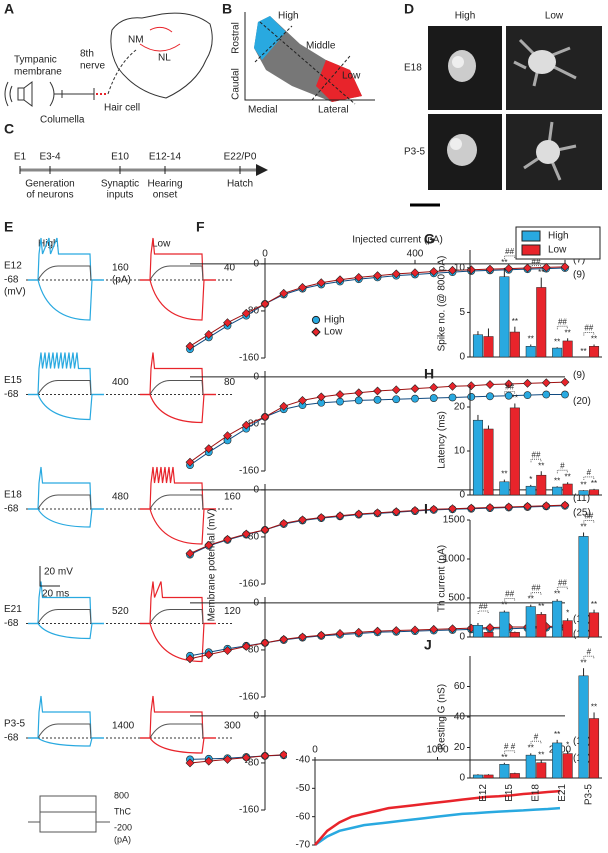 The image size is (608, 853). I want to click on x-axis-label: Injected current (pA), so click(397, 240).